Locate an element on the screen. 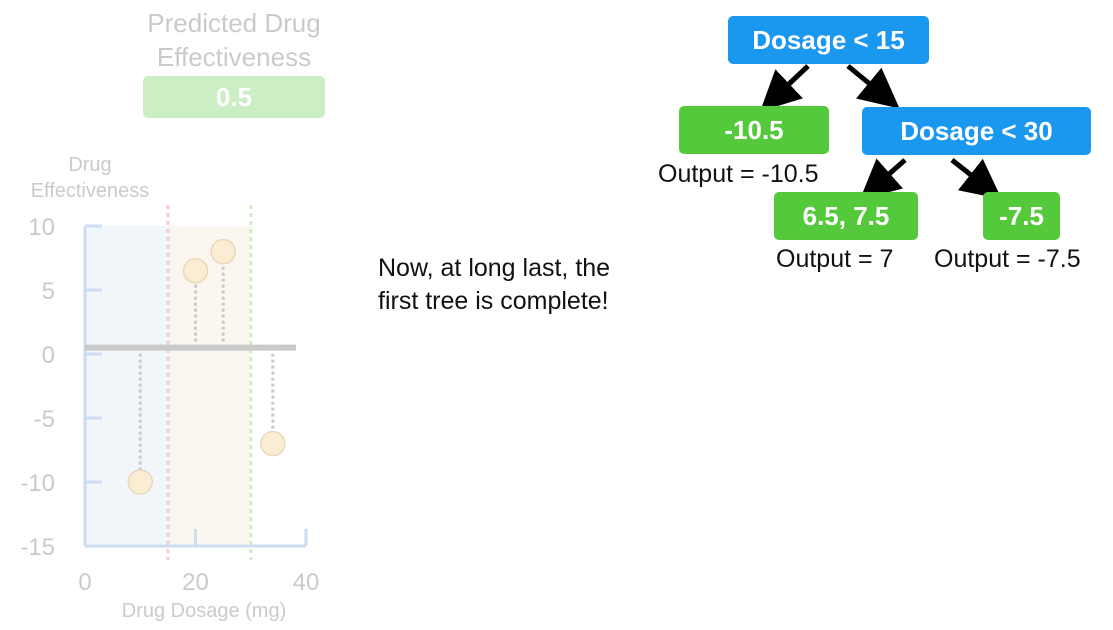 Image resolution: width=1113 pixels, height=630 pixels. x-axis-label: Drug Dosage (mg) is located at coordinates (204, 611).